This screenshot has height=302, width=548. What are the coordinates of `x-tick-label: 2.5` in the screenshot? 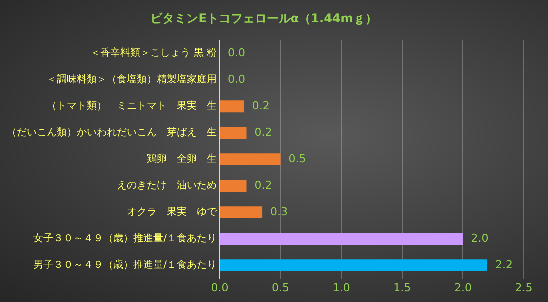 It's located at (524, 287).